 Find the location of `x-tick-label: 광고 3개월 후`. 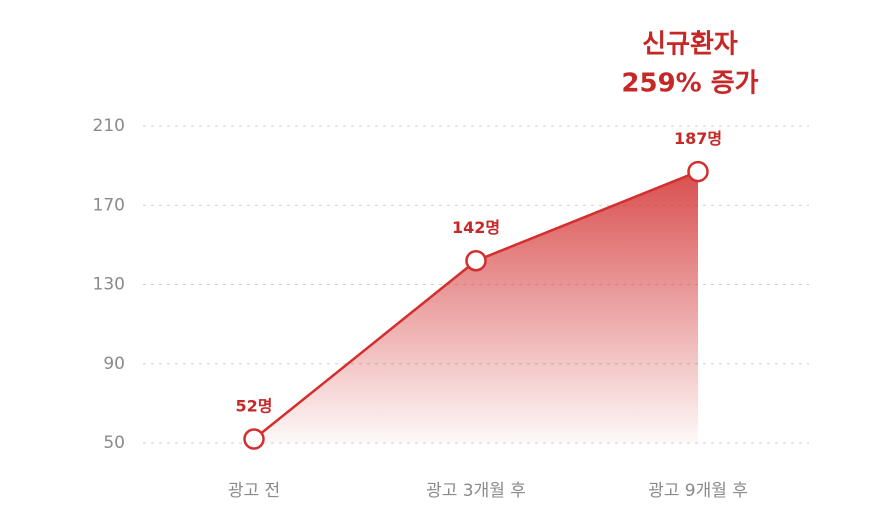

x-tick-label: 광고 3개월 후 is located at coordinates (476, 491).